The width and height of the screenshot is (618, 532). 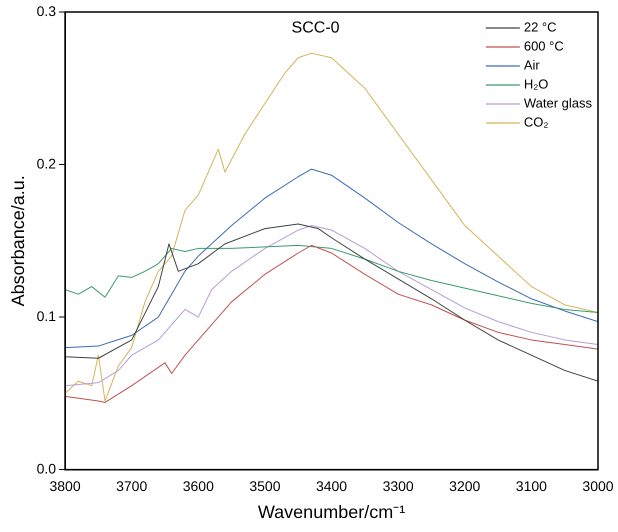 What do you see at coordinates (332, 512) in the screenshot?
I see `x-axis-title: Wavenumber/cm⁻¹` at bounding box center [332, 512].